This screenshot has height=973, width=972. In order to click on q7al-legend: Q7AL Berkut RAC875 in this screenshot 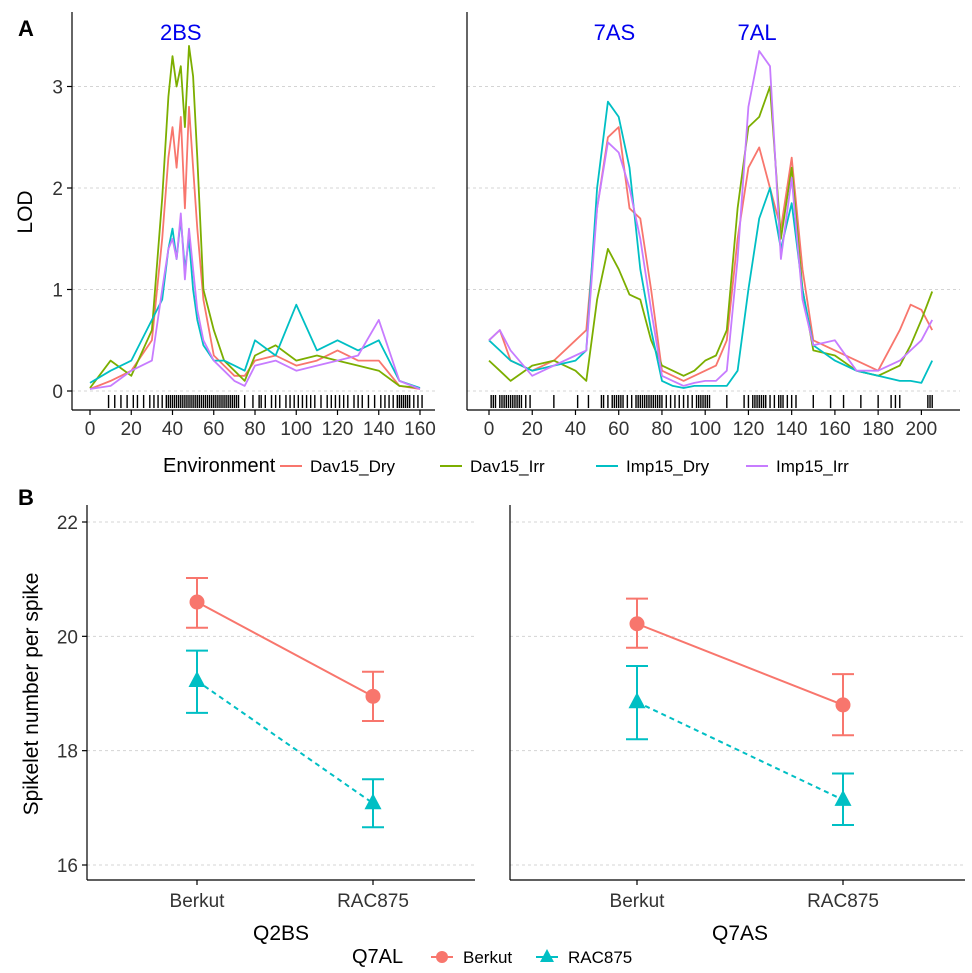, I will do `click(492, 957)`.